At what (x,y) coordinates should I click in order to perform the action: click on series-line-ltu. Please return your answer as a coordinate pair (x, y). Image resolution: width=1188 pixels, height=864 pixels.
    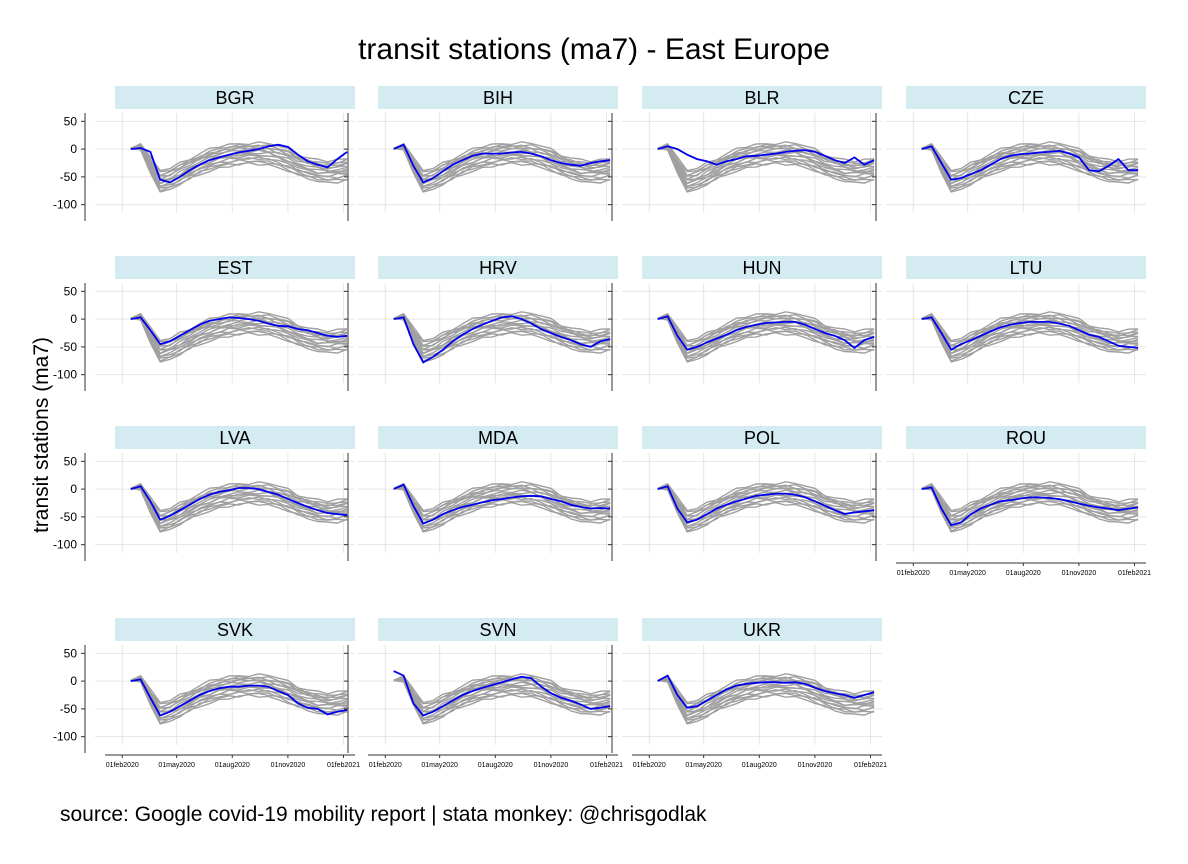
    Looking at the image, I should click on (1030, 333).